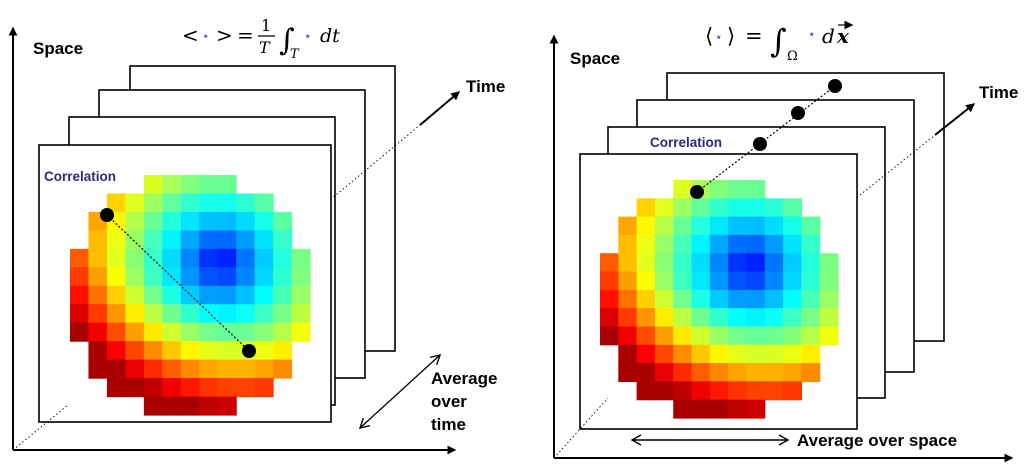 The height and width of the screenshot is (465, 1025). What do you see at coordinates (792, 56) in the screenshot?
I see `formula-integral-subscript: Ω` at bounding box center [792, 56].